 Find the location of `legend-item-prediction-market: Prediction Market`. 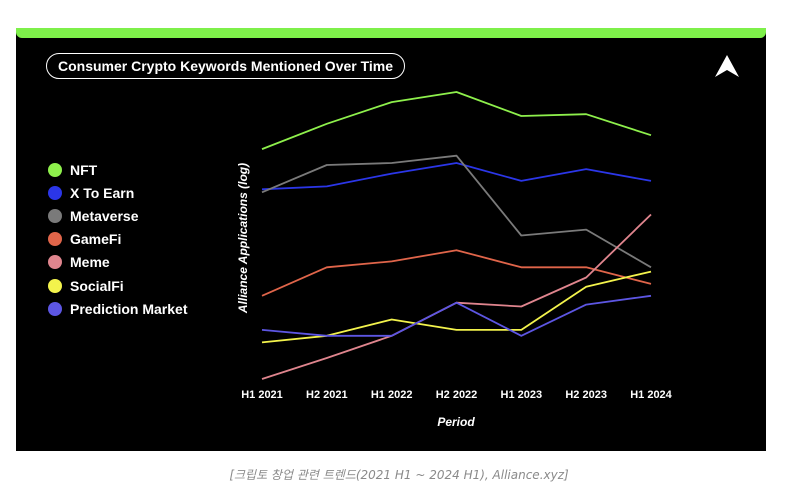

legend-item-prediction-market: Prediction Market is located at coordinates (117, 308).